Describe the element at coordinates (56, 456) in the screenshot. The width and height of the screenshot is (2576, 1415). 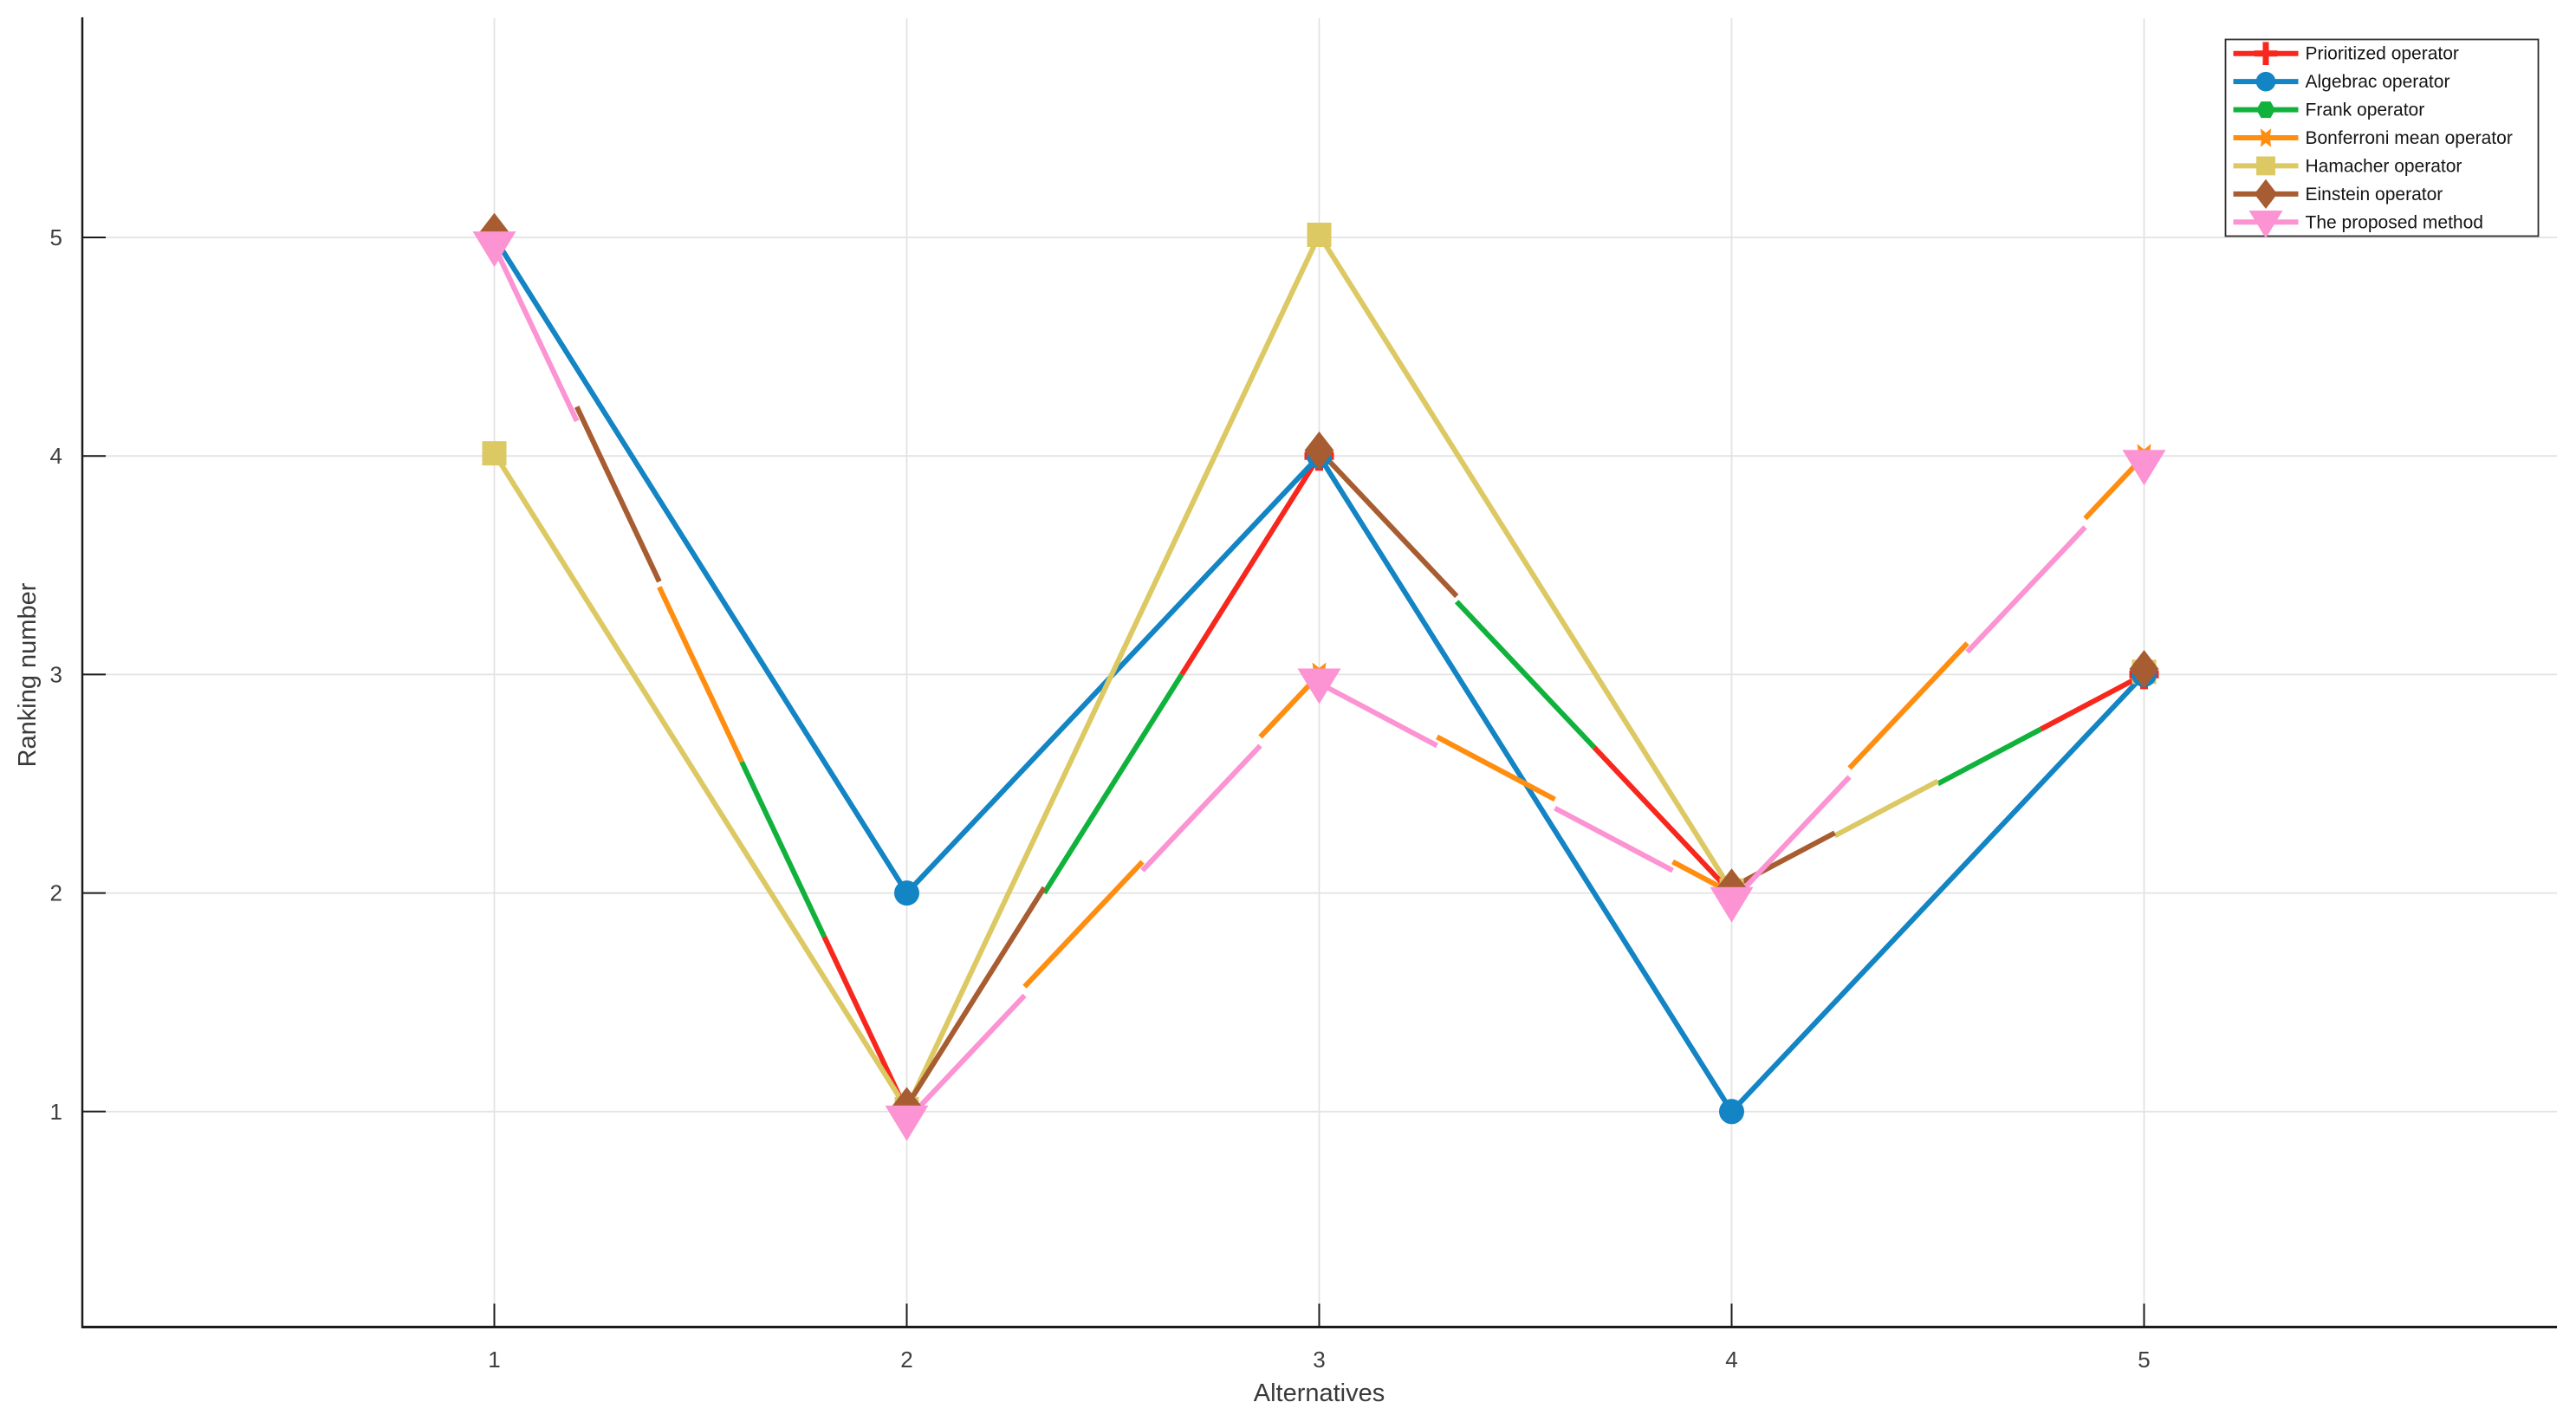
I see `y-tick-label-4: 4` at that location.